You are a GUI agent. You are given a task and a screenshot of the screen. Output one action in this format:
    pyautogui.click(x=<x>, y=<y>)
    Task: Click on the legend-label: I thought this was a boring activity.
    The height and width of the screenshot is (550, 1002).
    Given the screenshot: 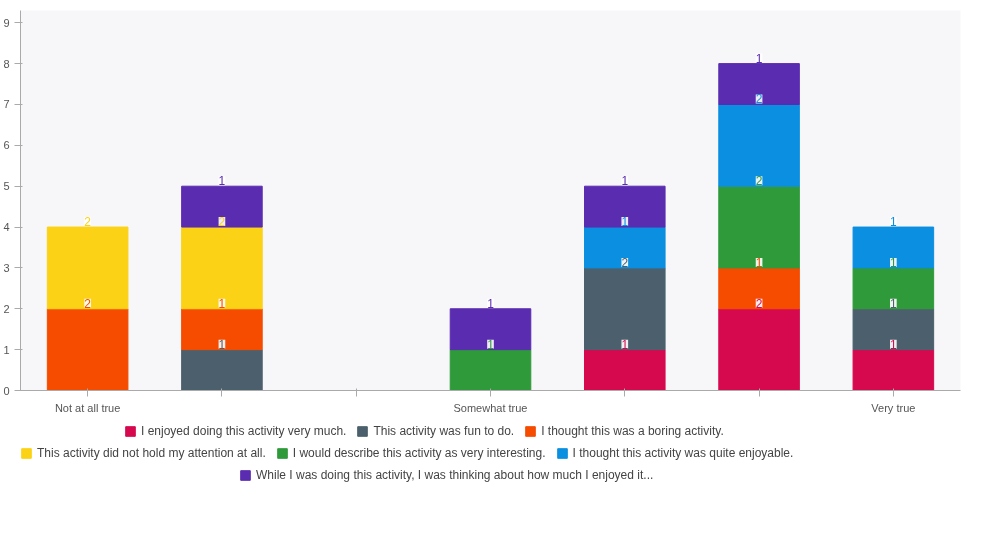 What is the action you would take?
    pyautogui.click(x=632, y=431)
    